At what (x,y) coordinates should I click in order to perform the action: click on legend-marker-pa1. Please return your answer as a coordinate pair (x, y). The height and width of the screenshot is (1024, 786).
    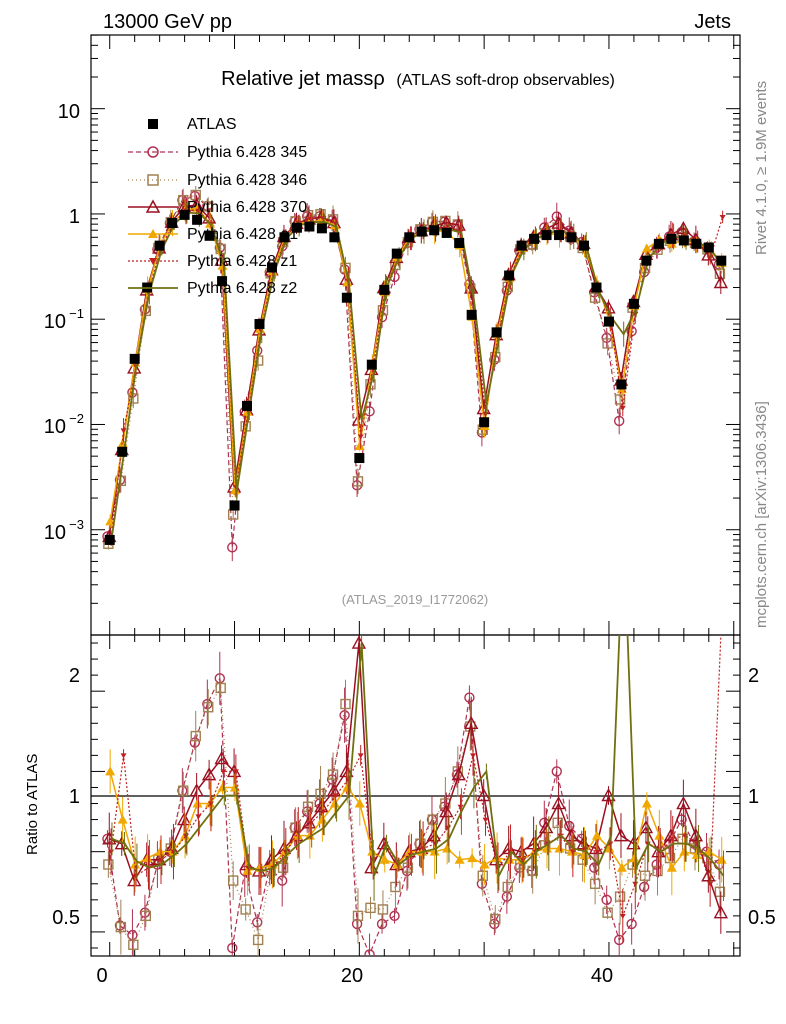
    Looking at the image, I should click on (153, 233).